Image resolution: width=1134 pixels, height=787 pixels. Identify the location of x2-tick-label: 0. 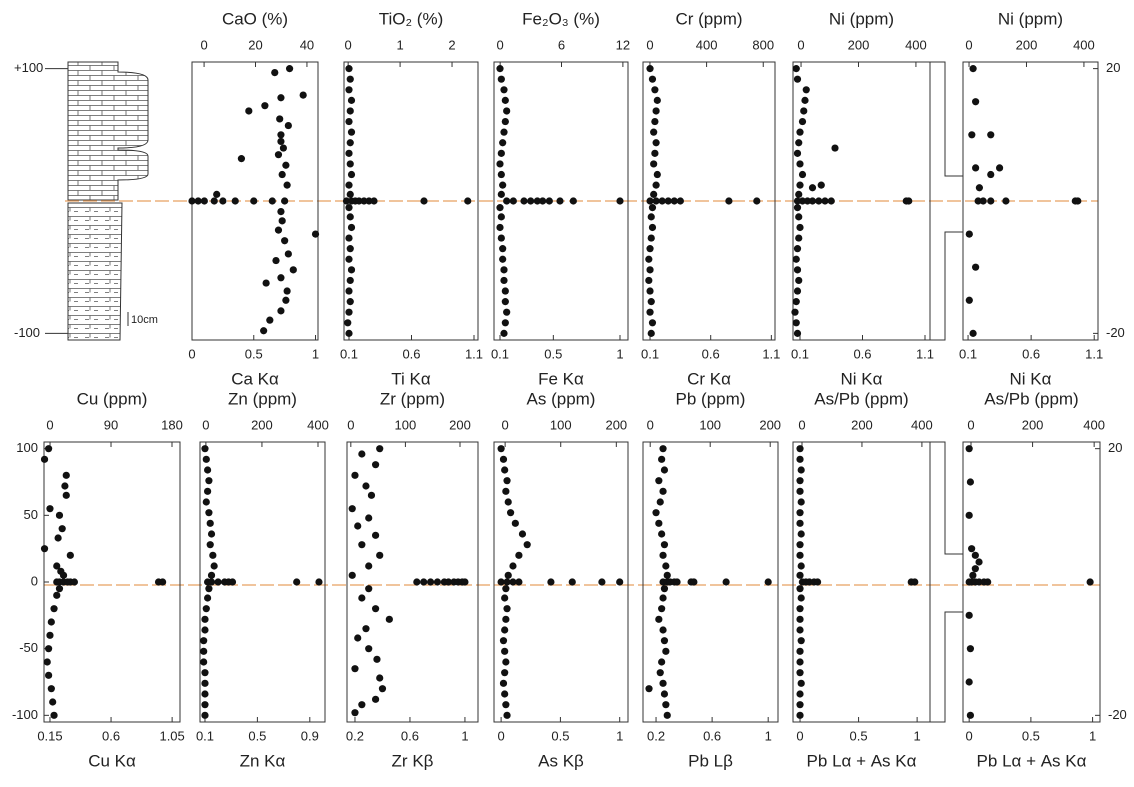
(500, 44).